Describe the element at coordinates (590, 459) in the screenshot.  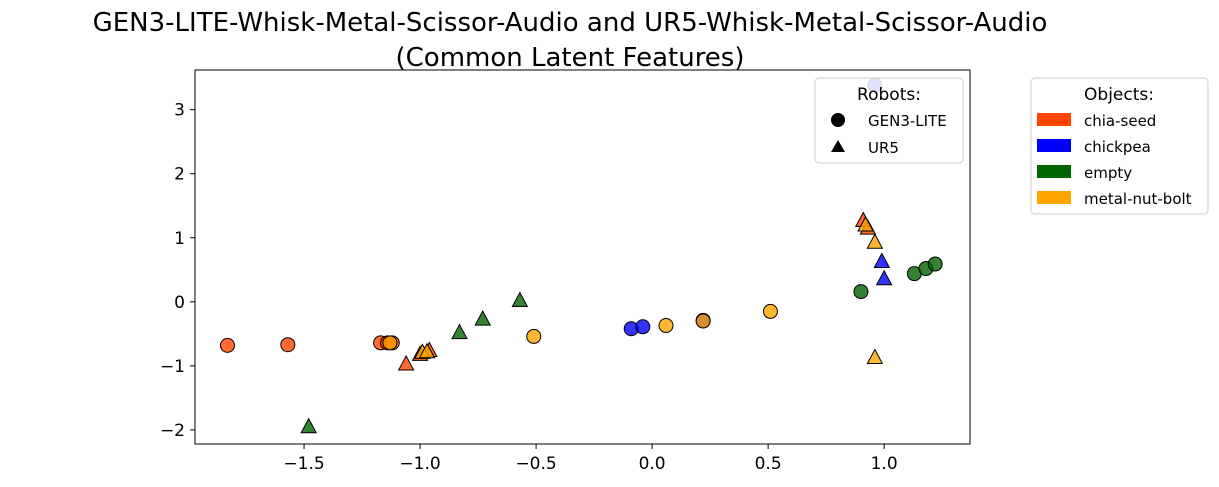
I see `x-axis: −1.5 −1.0 −0.5 0.0 0.5 1.0` at that location.